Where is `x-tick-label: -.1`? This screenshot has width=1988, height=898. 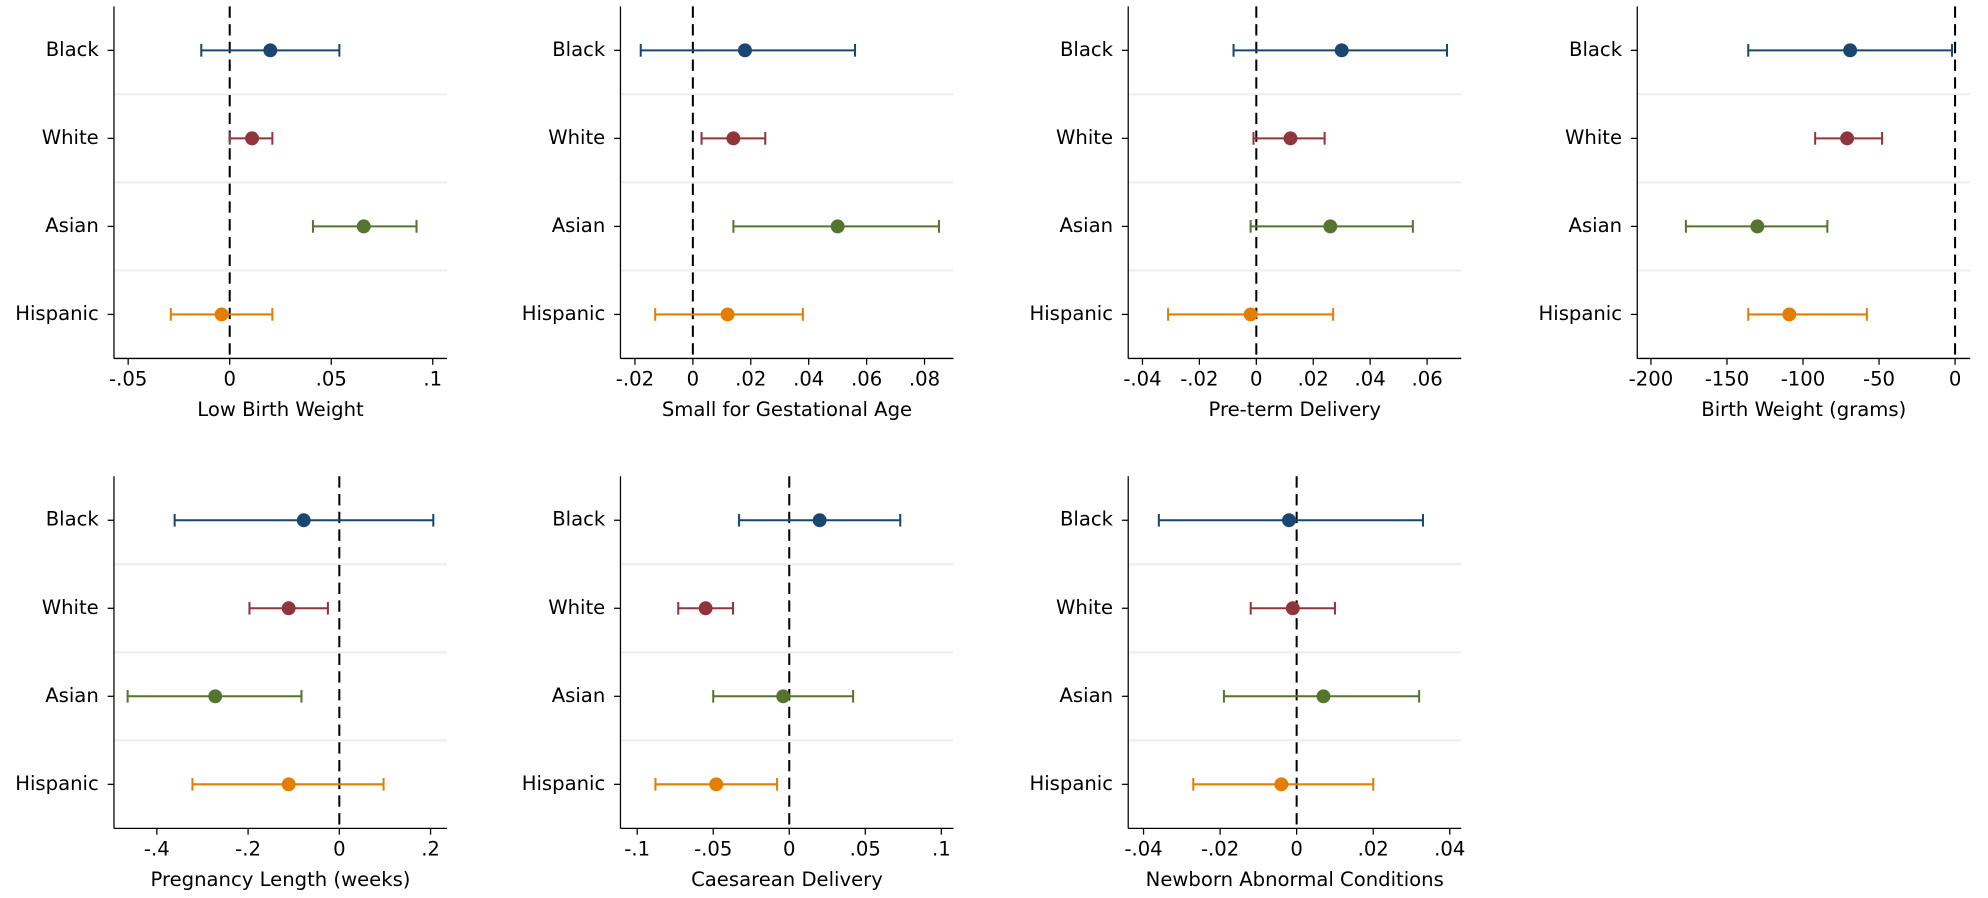 x-tick-label: -.1 is located at coordinates (637, 848).